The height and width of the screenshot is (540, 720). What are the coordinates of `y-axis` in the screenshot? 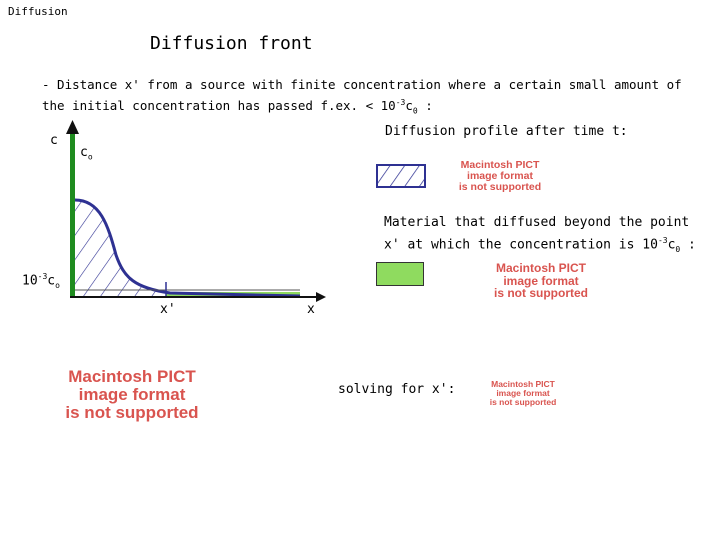 It's located at (72, 214).